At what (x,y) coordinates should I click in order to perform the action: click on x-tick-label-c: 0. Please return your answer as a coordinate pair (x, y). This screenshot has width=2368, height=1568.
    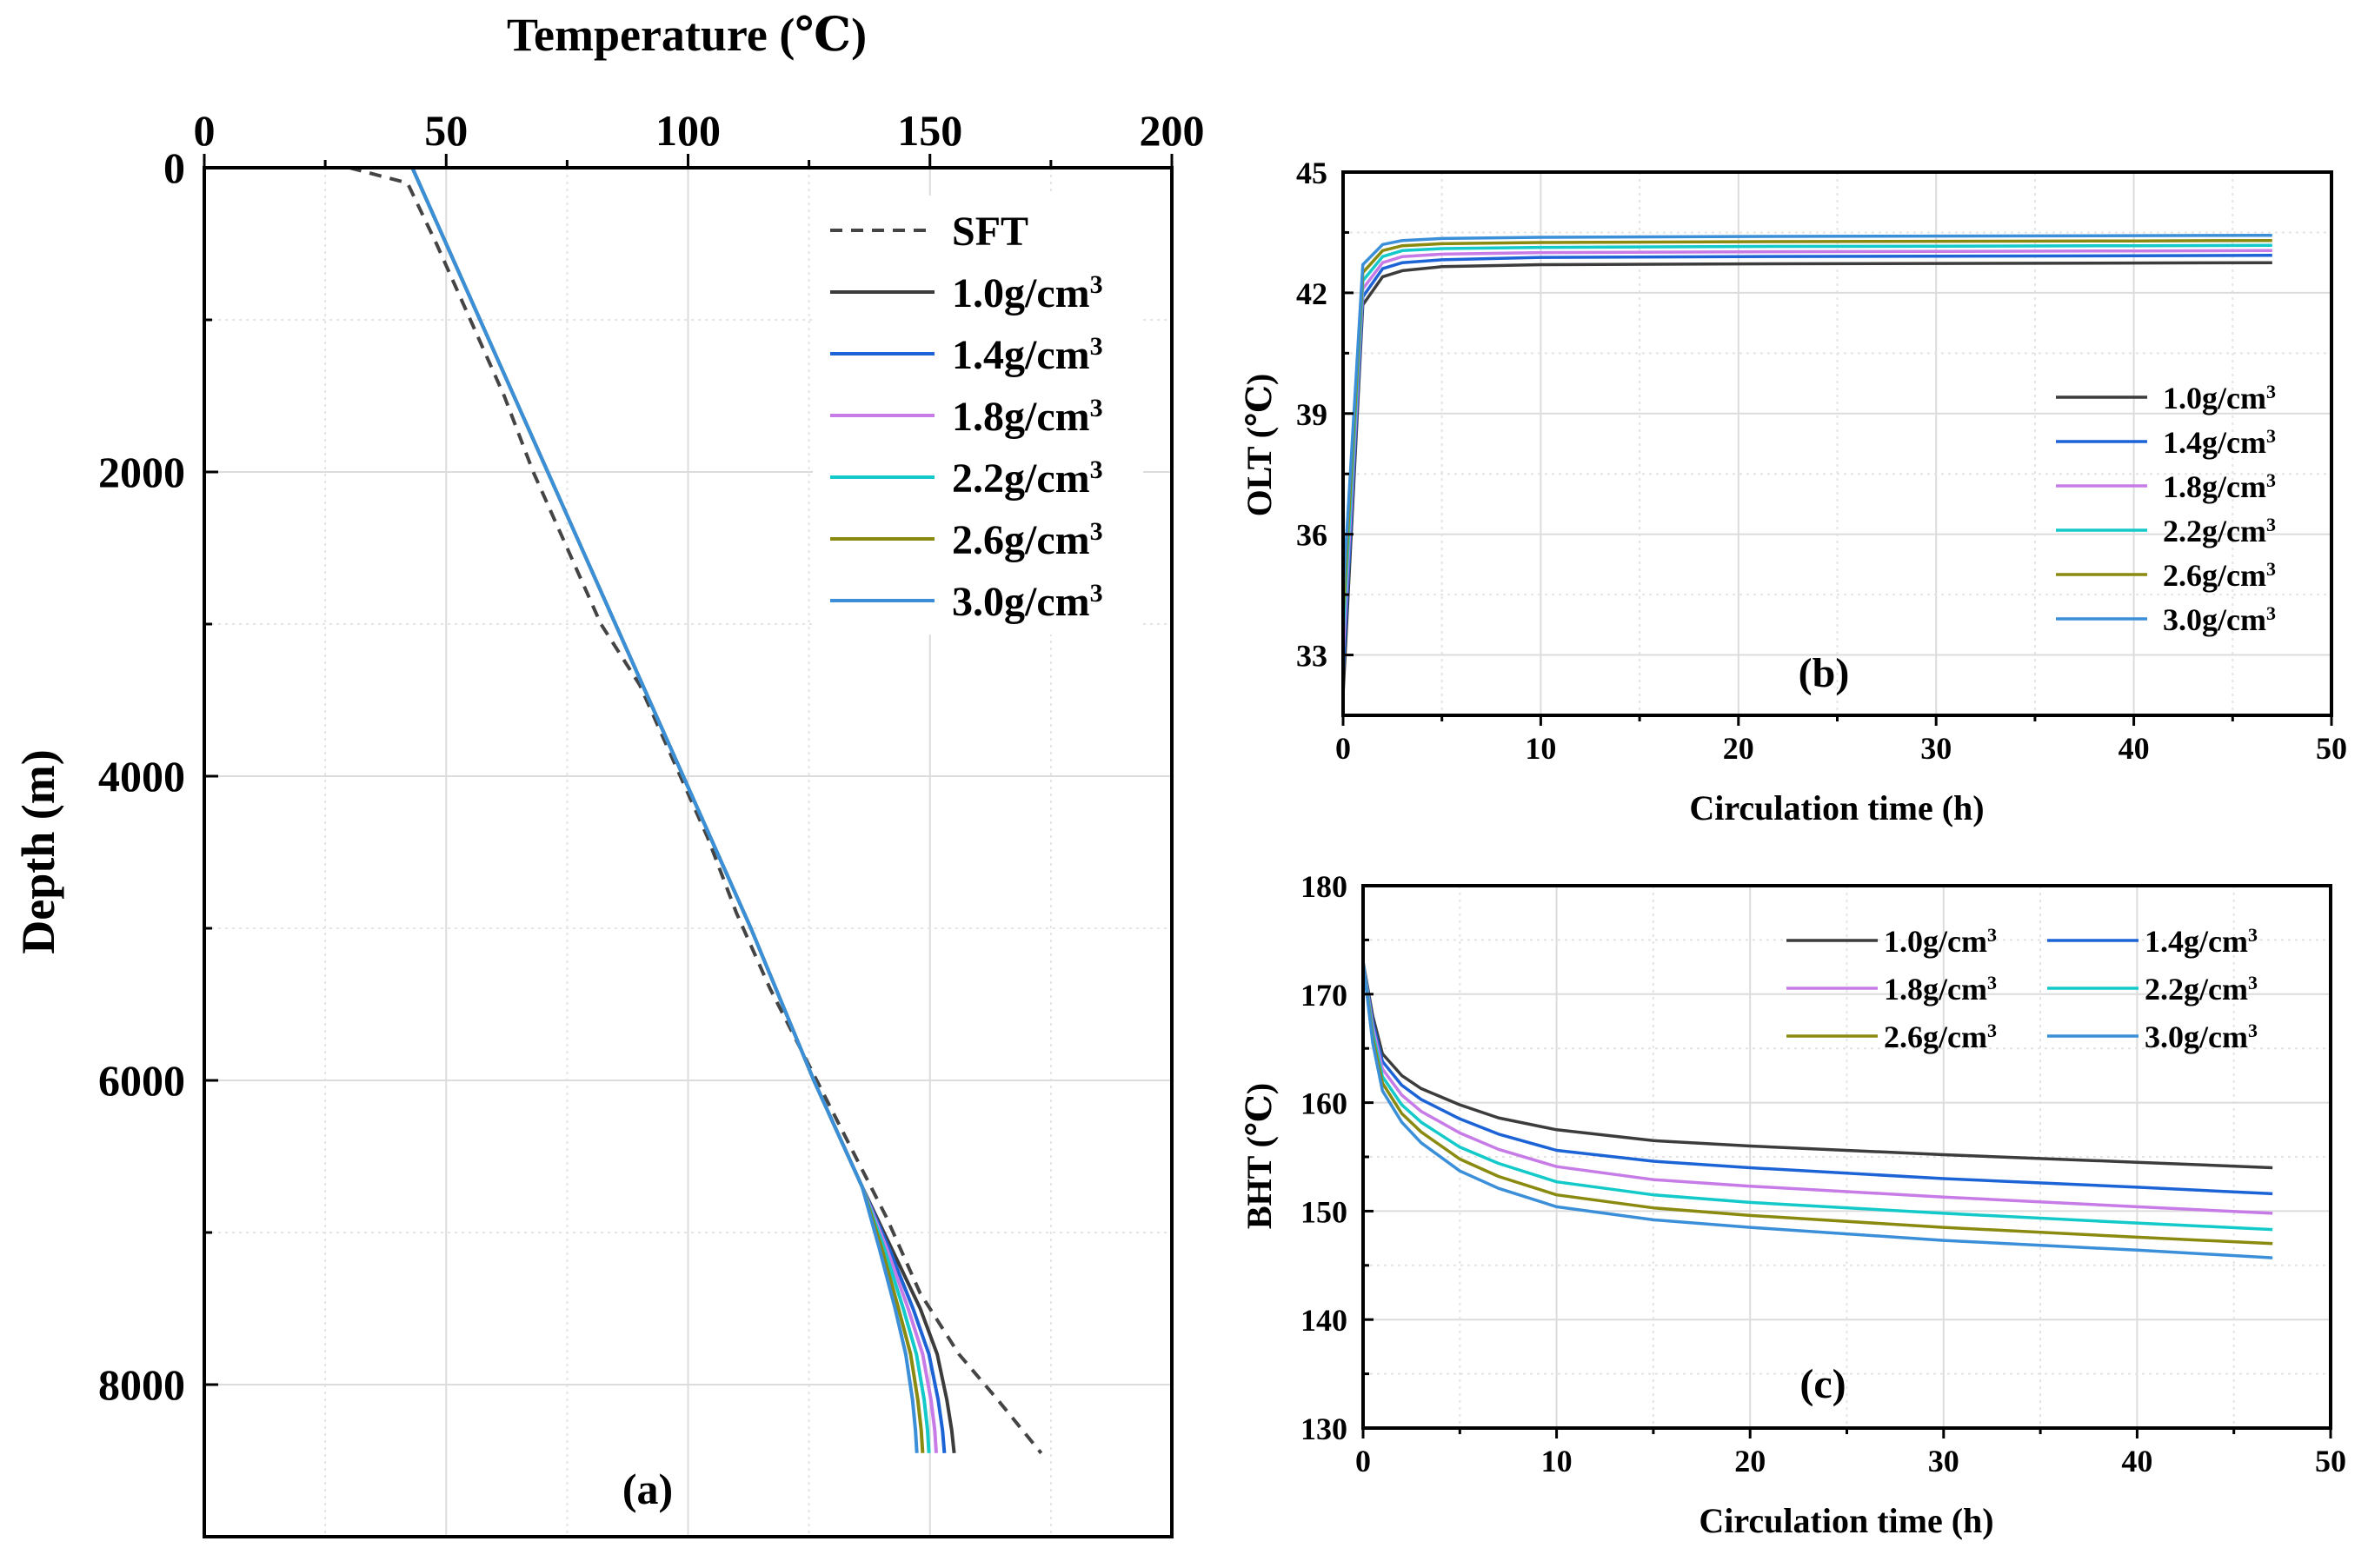
    Looking at the image, I should click on (1363, 1461).